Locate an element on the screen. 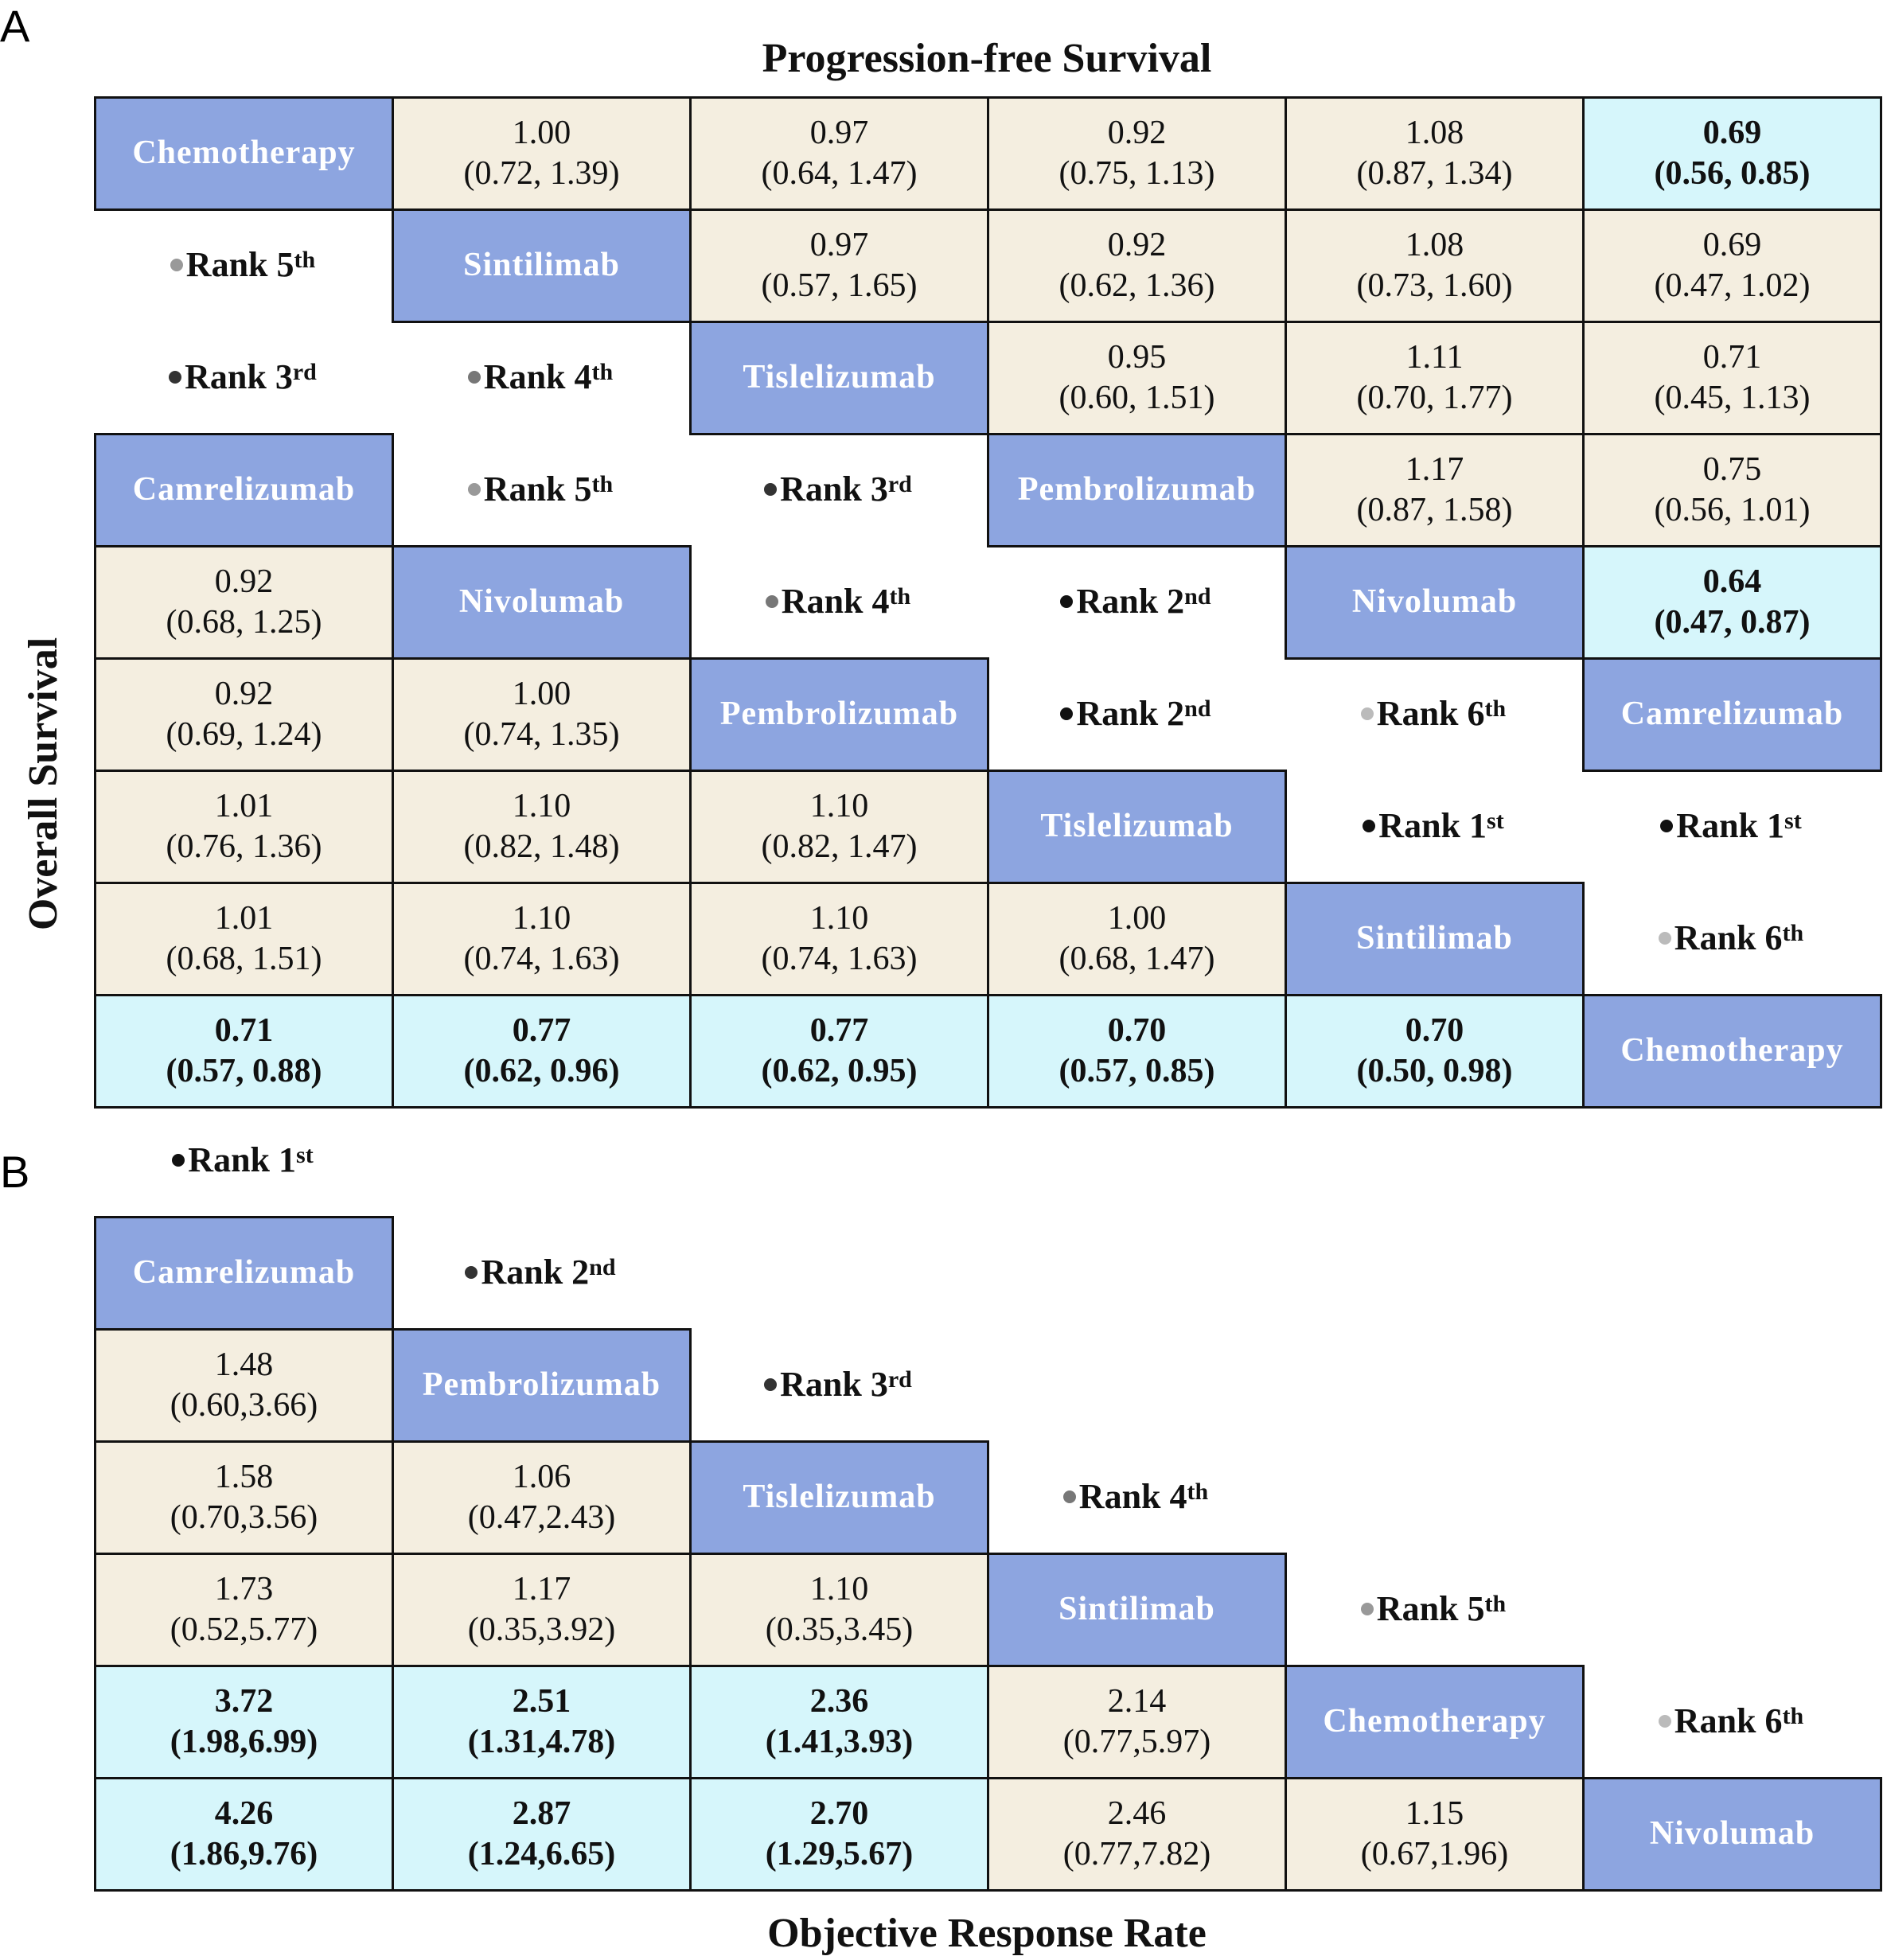 This screenshot has height=1960, width=1883. rank-suffix: th is located at coordinates (1793, 932).